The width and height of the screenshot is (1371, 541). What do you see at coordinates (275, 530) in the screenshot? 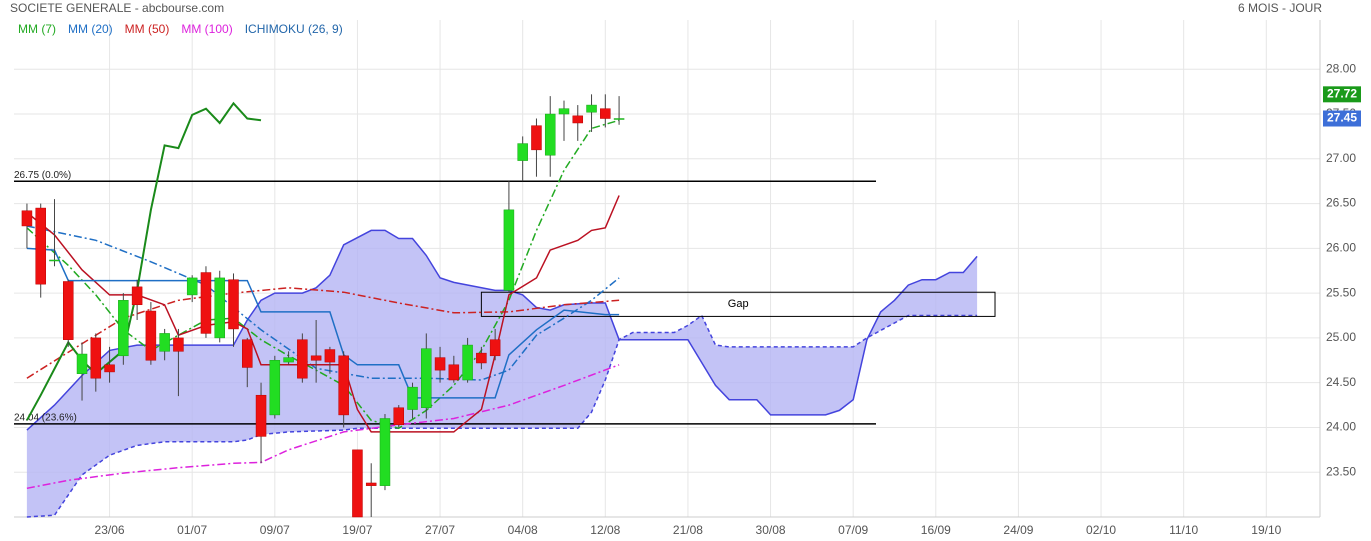
I see `x-tick-label: 09/07` at bounding box center [275, 530].